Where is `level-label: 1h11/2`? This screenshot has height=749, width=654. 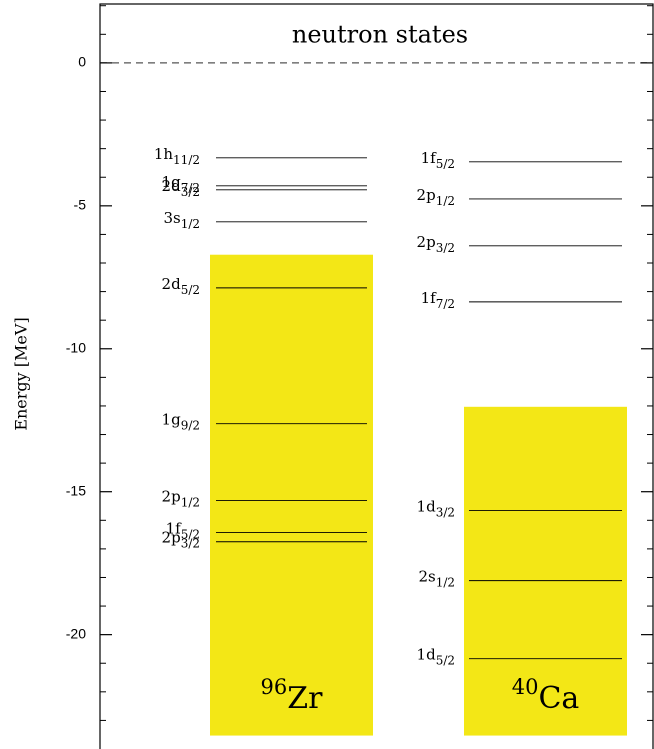
level-label: 1h11/2 is located at coordinates (177, 156).